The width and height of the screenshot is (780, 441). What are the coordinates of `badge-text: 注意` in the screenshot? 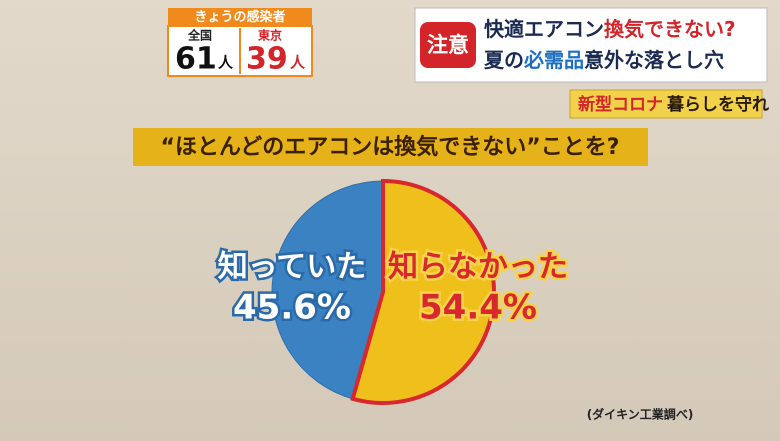 It's located at (448, 45).